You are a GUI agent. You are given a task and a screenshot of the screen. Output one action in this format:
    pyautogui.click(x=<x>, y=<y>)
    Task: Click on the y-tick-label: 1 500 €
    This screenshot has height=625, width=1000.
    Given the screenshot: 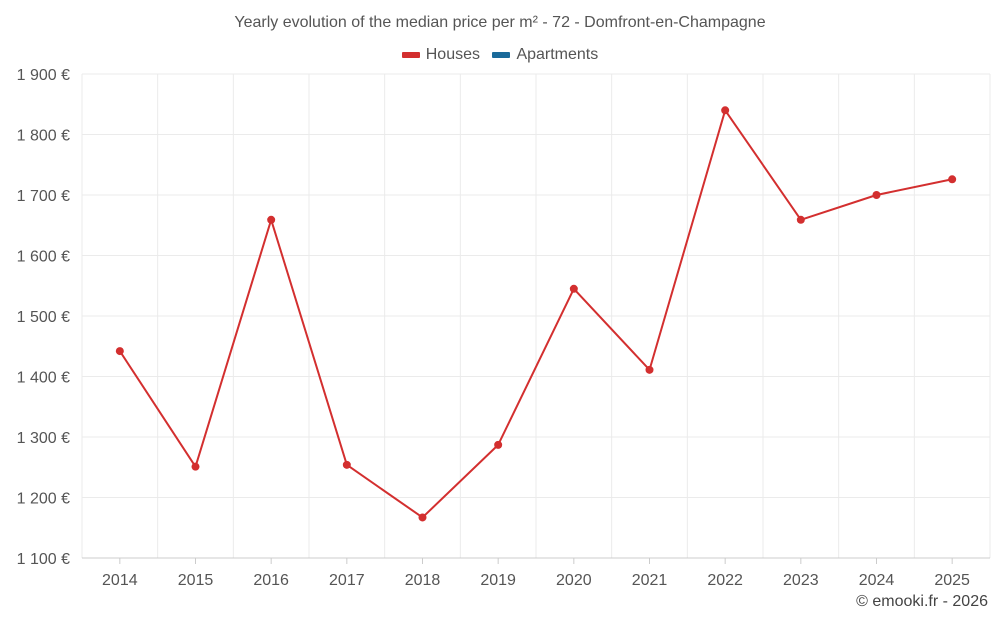 What is the action you would take?
    pyautogui.click(x=43, y=317)
    